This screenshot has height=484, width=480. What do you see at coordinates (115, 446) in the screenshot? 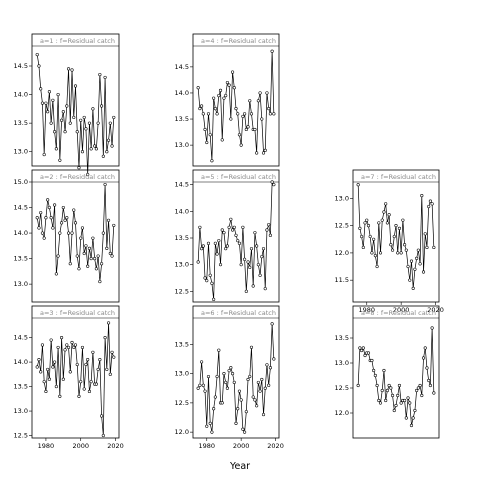
I see `x-tick-label: 2020` at bounding box center [115, 446].